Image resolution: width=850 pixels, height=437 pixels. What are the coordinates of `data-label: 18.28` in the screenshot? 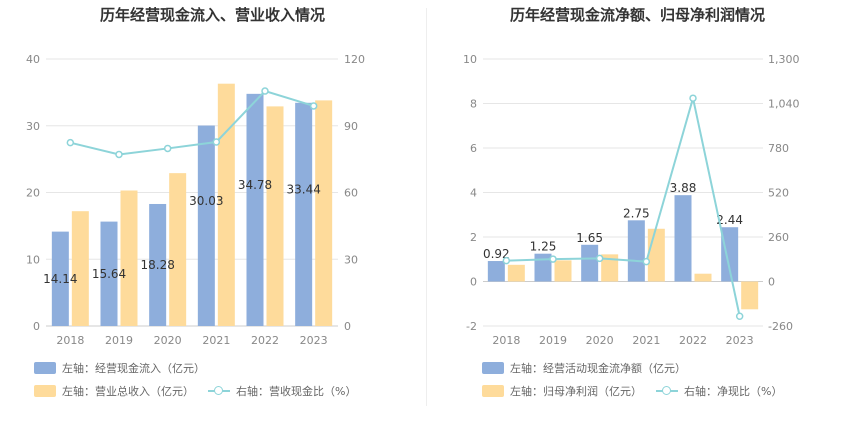 It's located at (157, 265).